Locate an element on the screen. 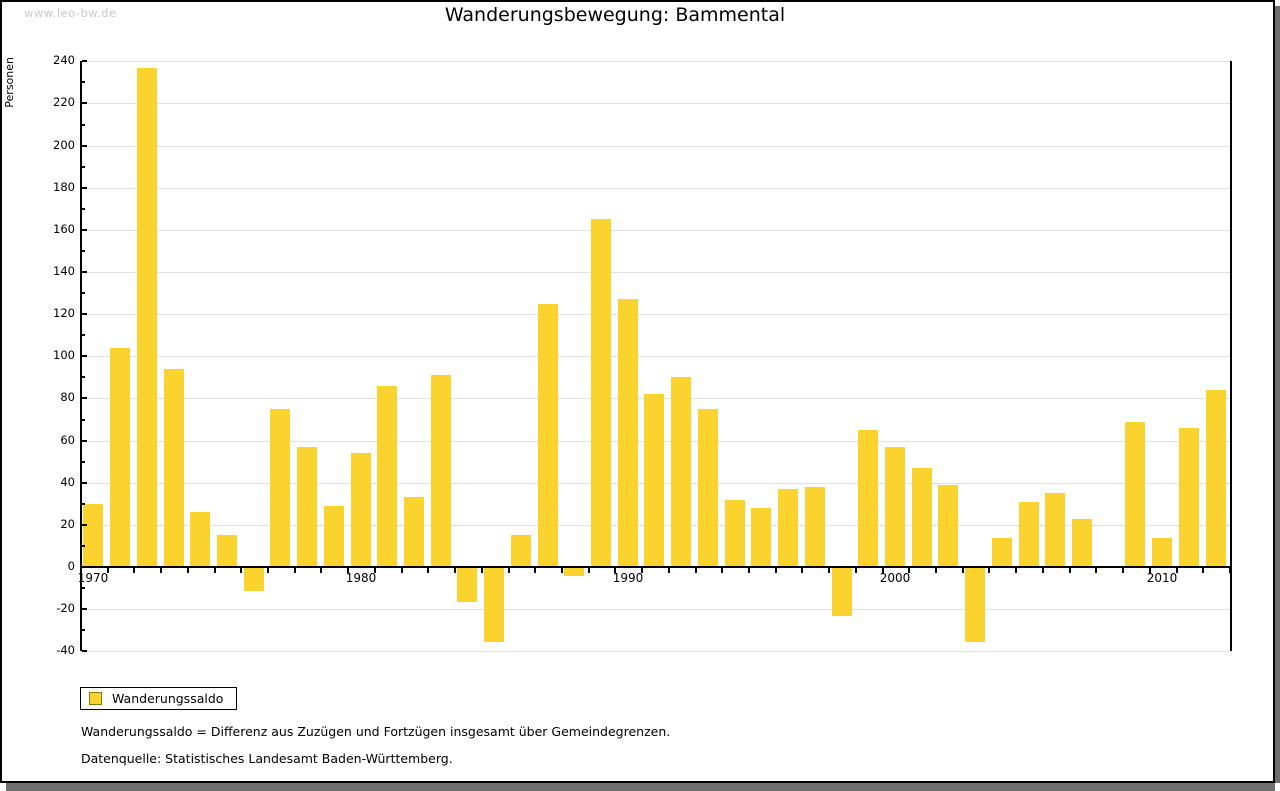 Image resolution: width=1280 pixels, height=791 pixels. bar-1974 is located at coordinates (200, 539).